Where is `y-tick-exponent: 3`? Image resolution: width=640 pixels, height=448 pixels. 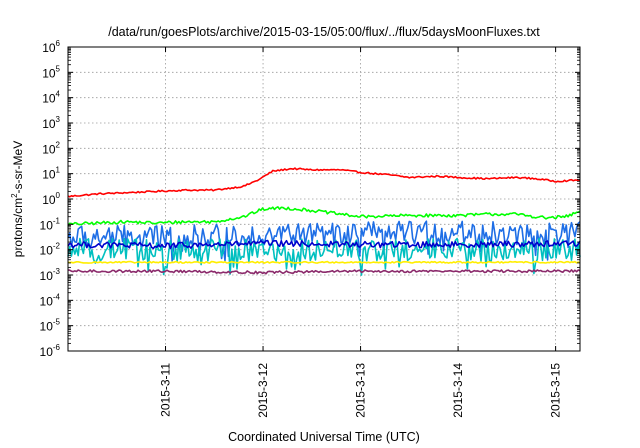 y-tick-exponent: 3 is located at coordinates (58, 119).